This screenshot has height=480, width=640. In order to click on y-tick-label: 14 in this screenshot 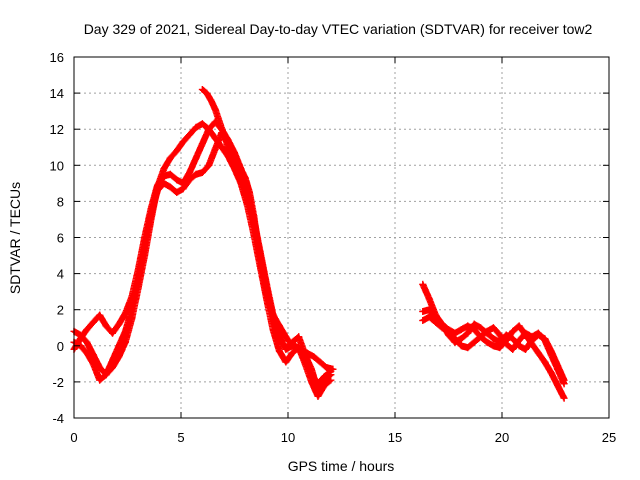, I will do `click(57, 93)`.